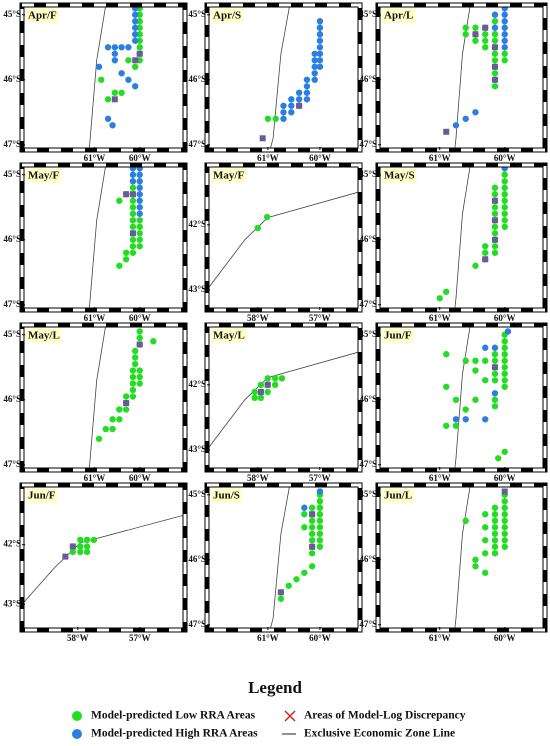 The width and height of the screenshot is (550, 746). What do you see at coordinates (290, 716) in the screenshot?
I see `legend-symbol` at bounding box center [290, 716].